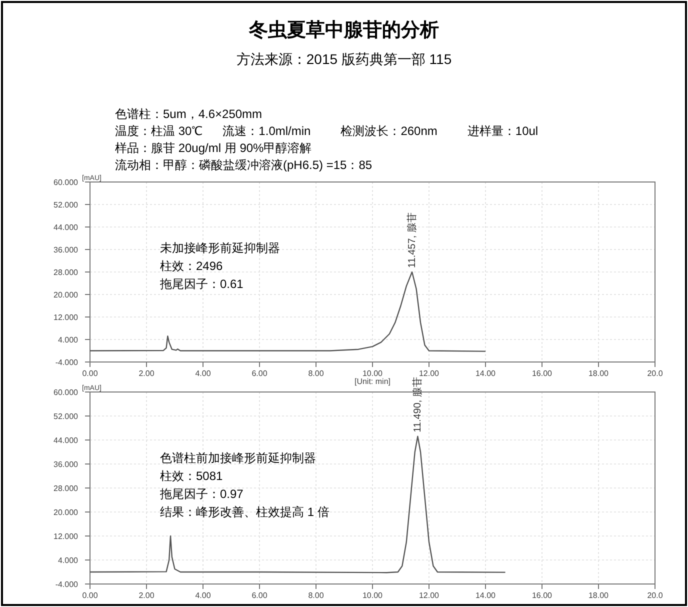 This screenshot has width=688, height=607. I want to click on text: 样品：腺苷 20ug/ml 用 90%甲醇溶解, so click(213, 148).